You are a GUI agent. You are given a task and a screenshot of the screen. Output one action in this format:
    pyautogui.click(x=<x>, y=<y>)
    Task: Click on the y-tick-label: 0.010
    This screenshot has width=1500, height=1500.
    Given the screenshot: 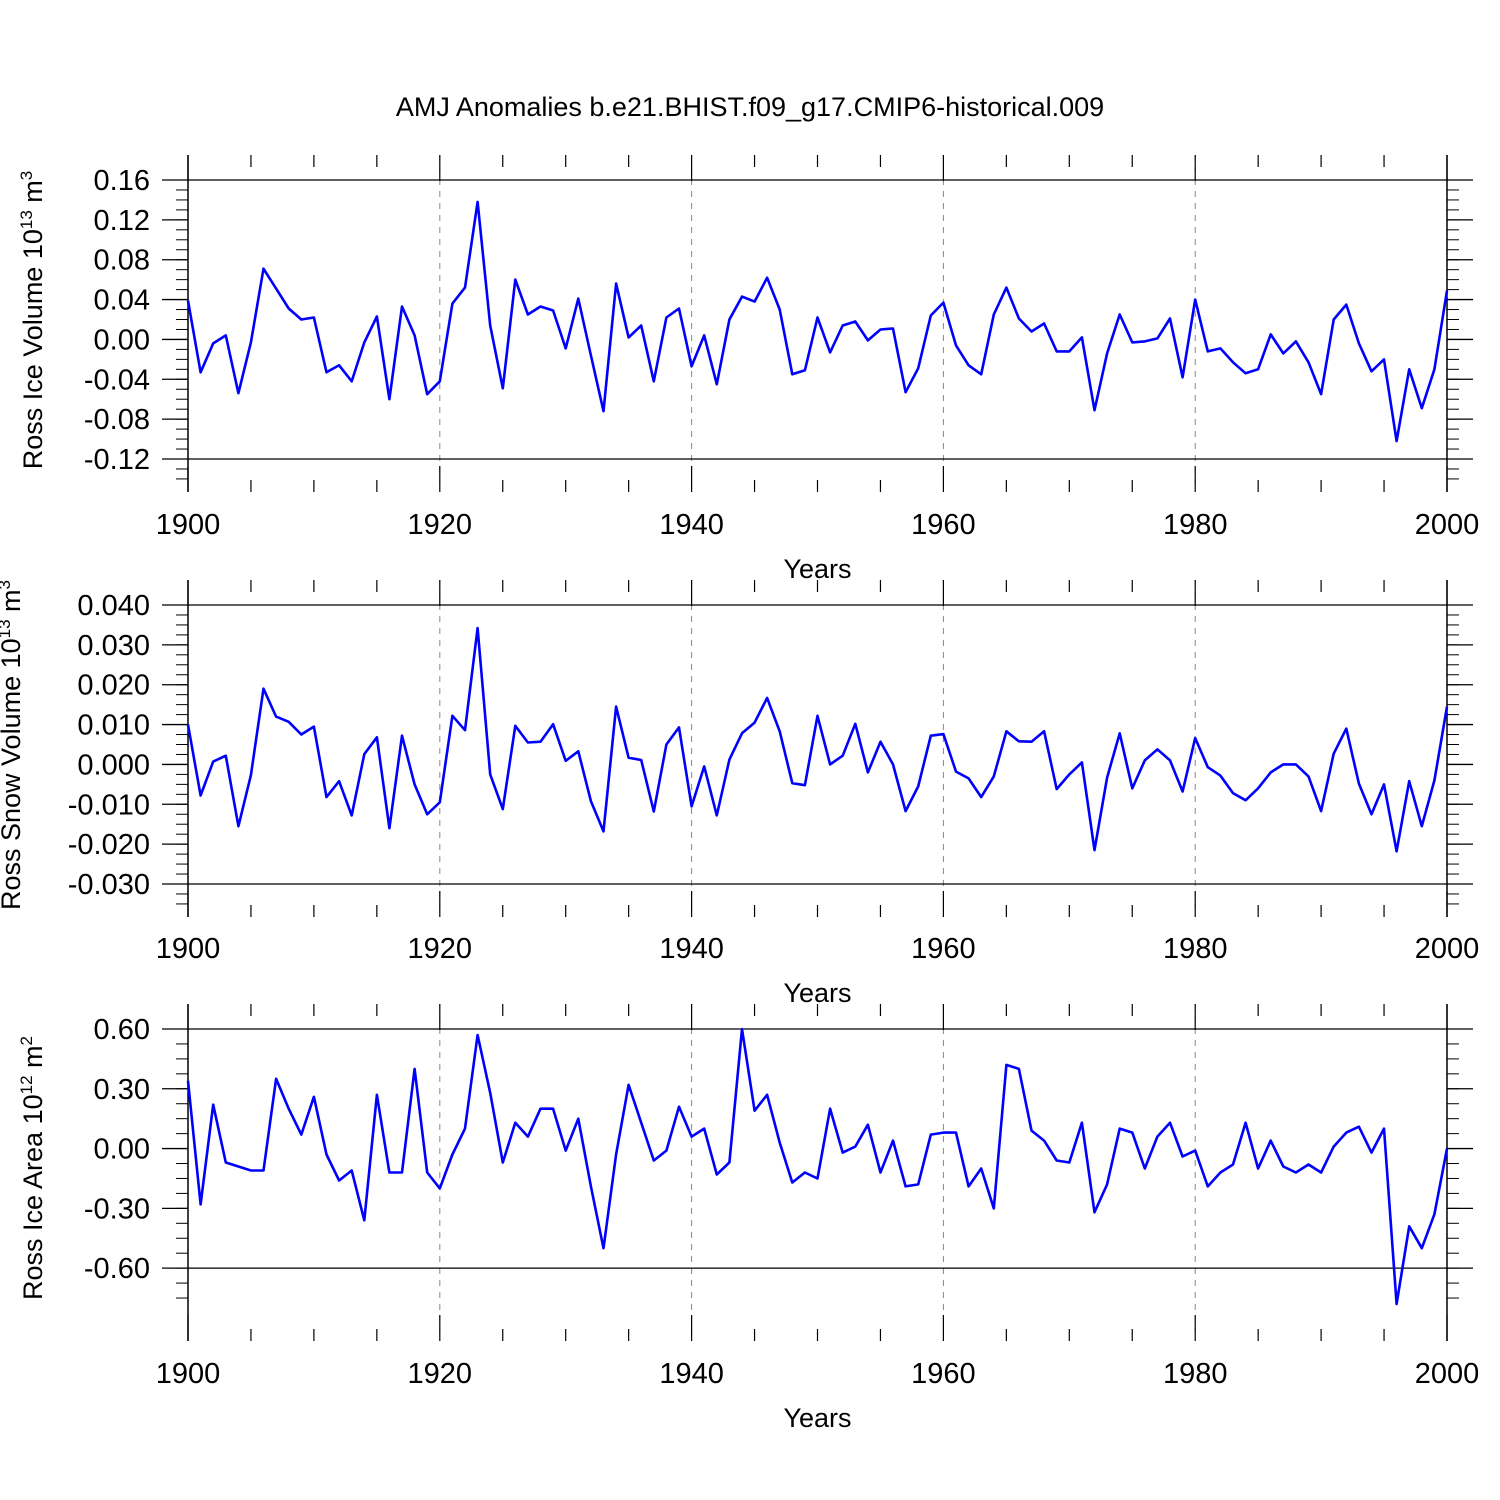 What is the action you would take?
    pyautogui.click(x=113, y=726)
    